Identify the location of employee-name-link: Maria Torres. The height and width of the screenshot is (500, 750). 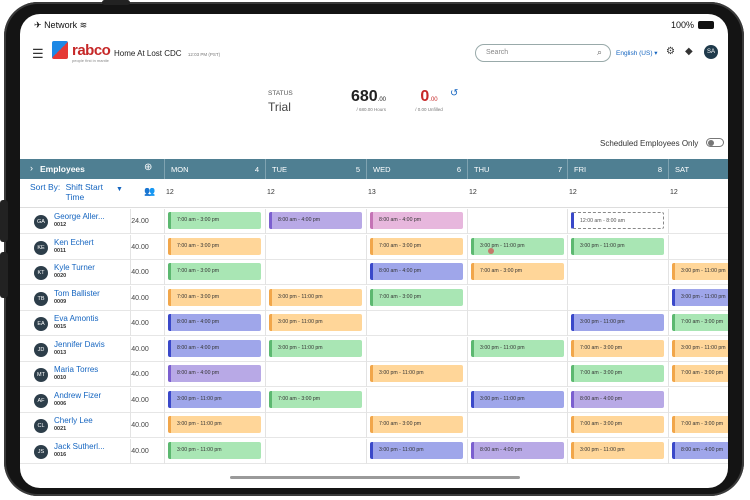
(76, 369).